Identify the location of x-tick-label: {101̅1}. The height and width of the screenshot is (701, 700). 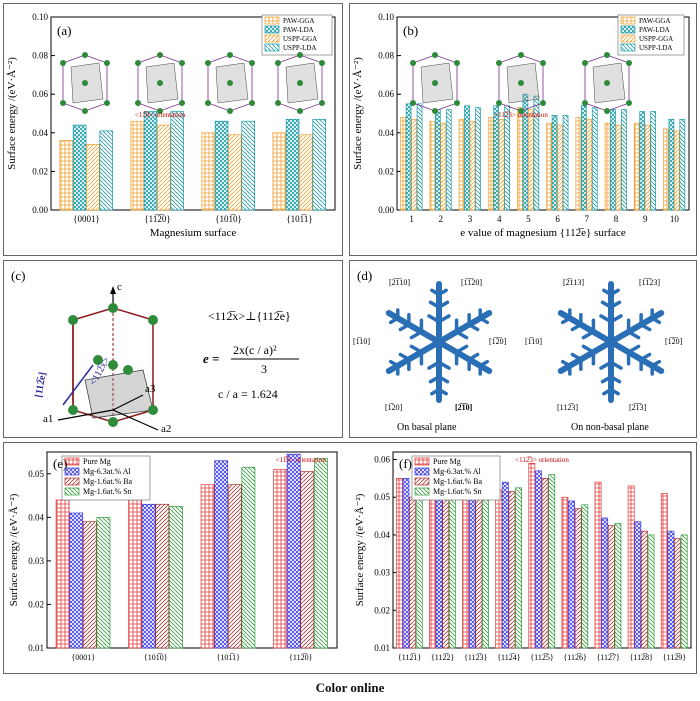
(299, 219).